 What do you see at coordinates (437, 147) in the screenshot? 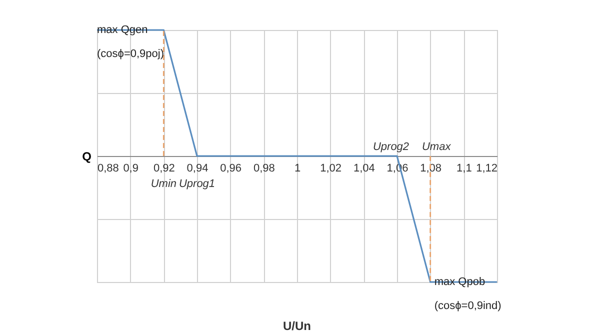
I see `ref-line-label: Umax` at bounding box center [437, 147].